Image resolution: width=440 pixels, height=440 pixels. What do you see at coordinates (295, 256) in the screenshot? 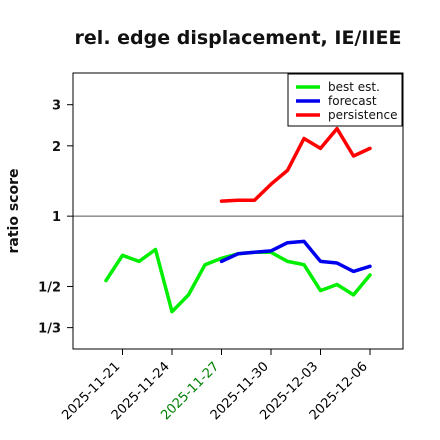
I see `series-line-forecast` at bounding box center [295, 256].